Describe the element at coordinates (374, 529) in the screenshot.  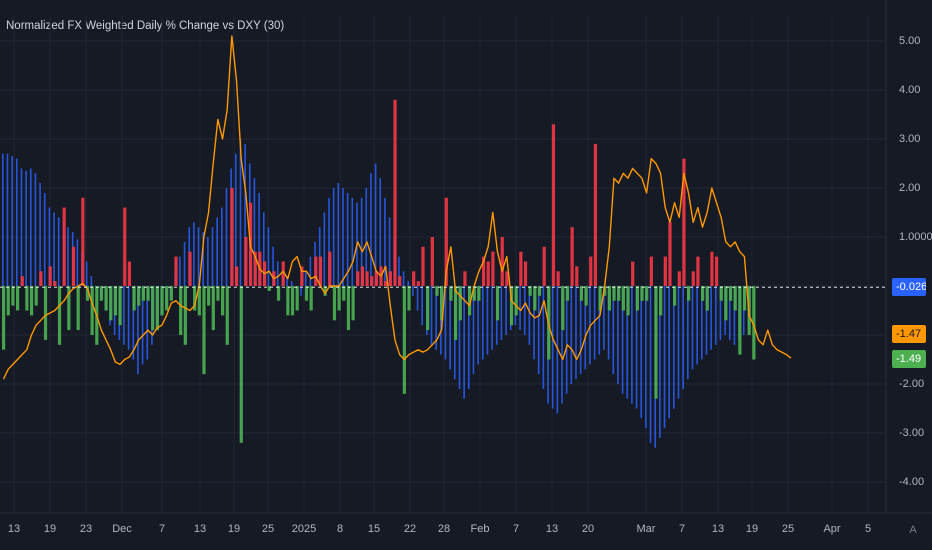
I see `x-tick-label: 15` at that location.